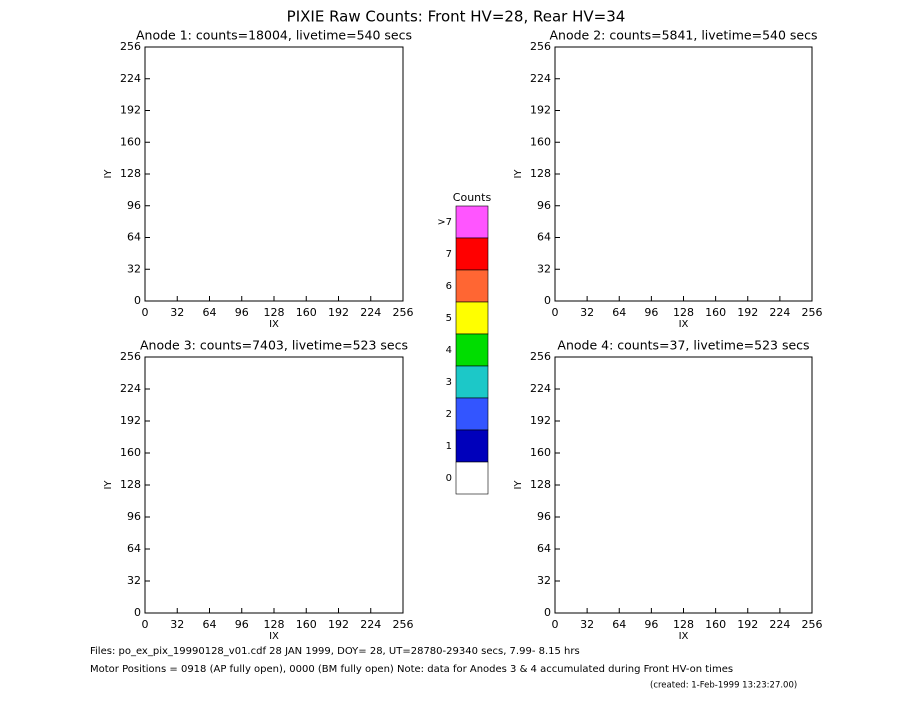  What do you see at coordinates (723, 686) in the screenshot?
I see `footer-line: (created: 1-Feb-1999 13:23:27.00)` at bounding box center [723, 686].